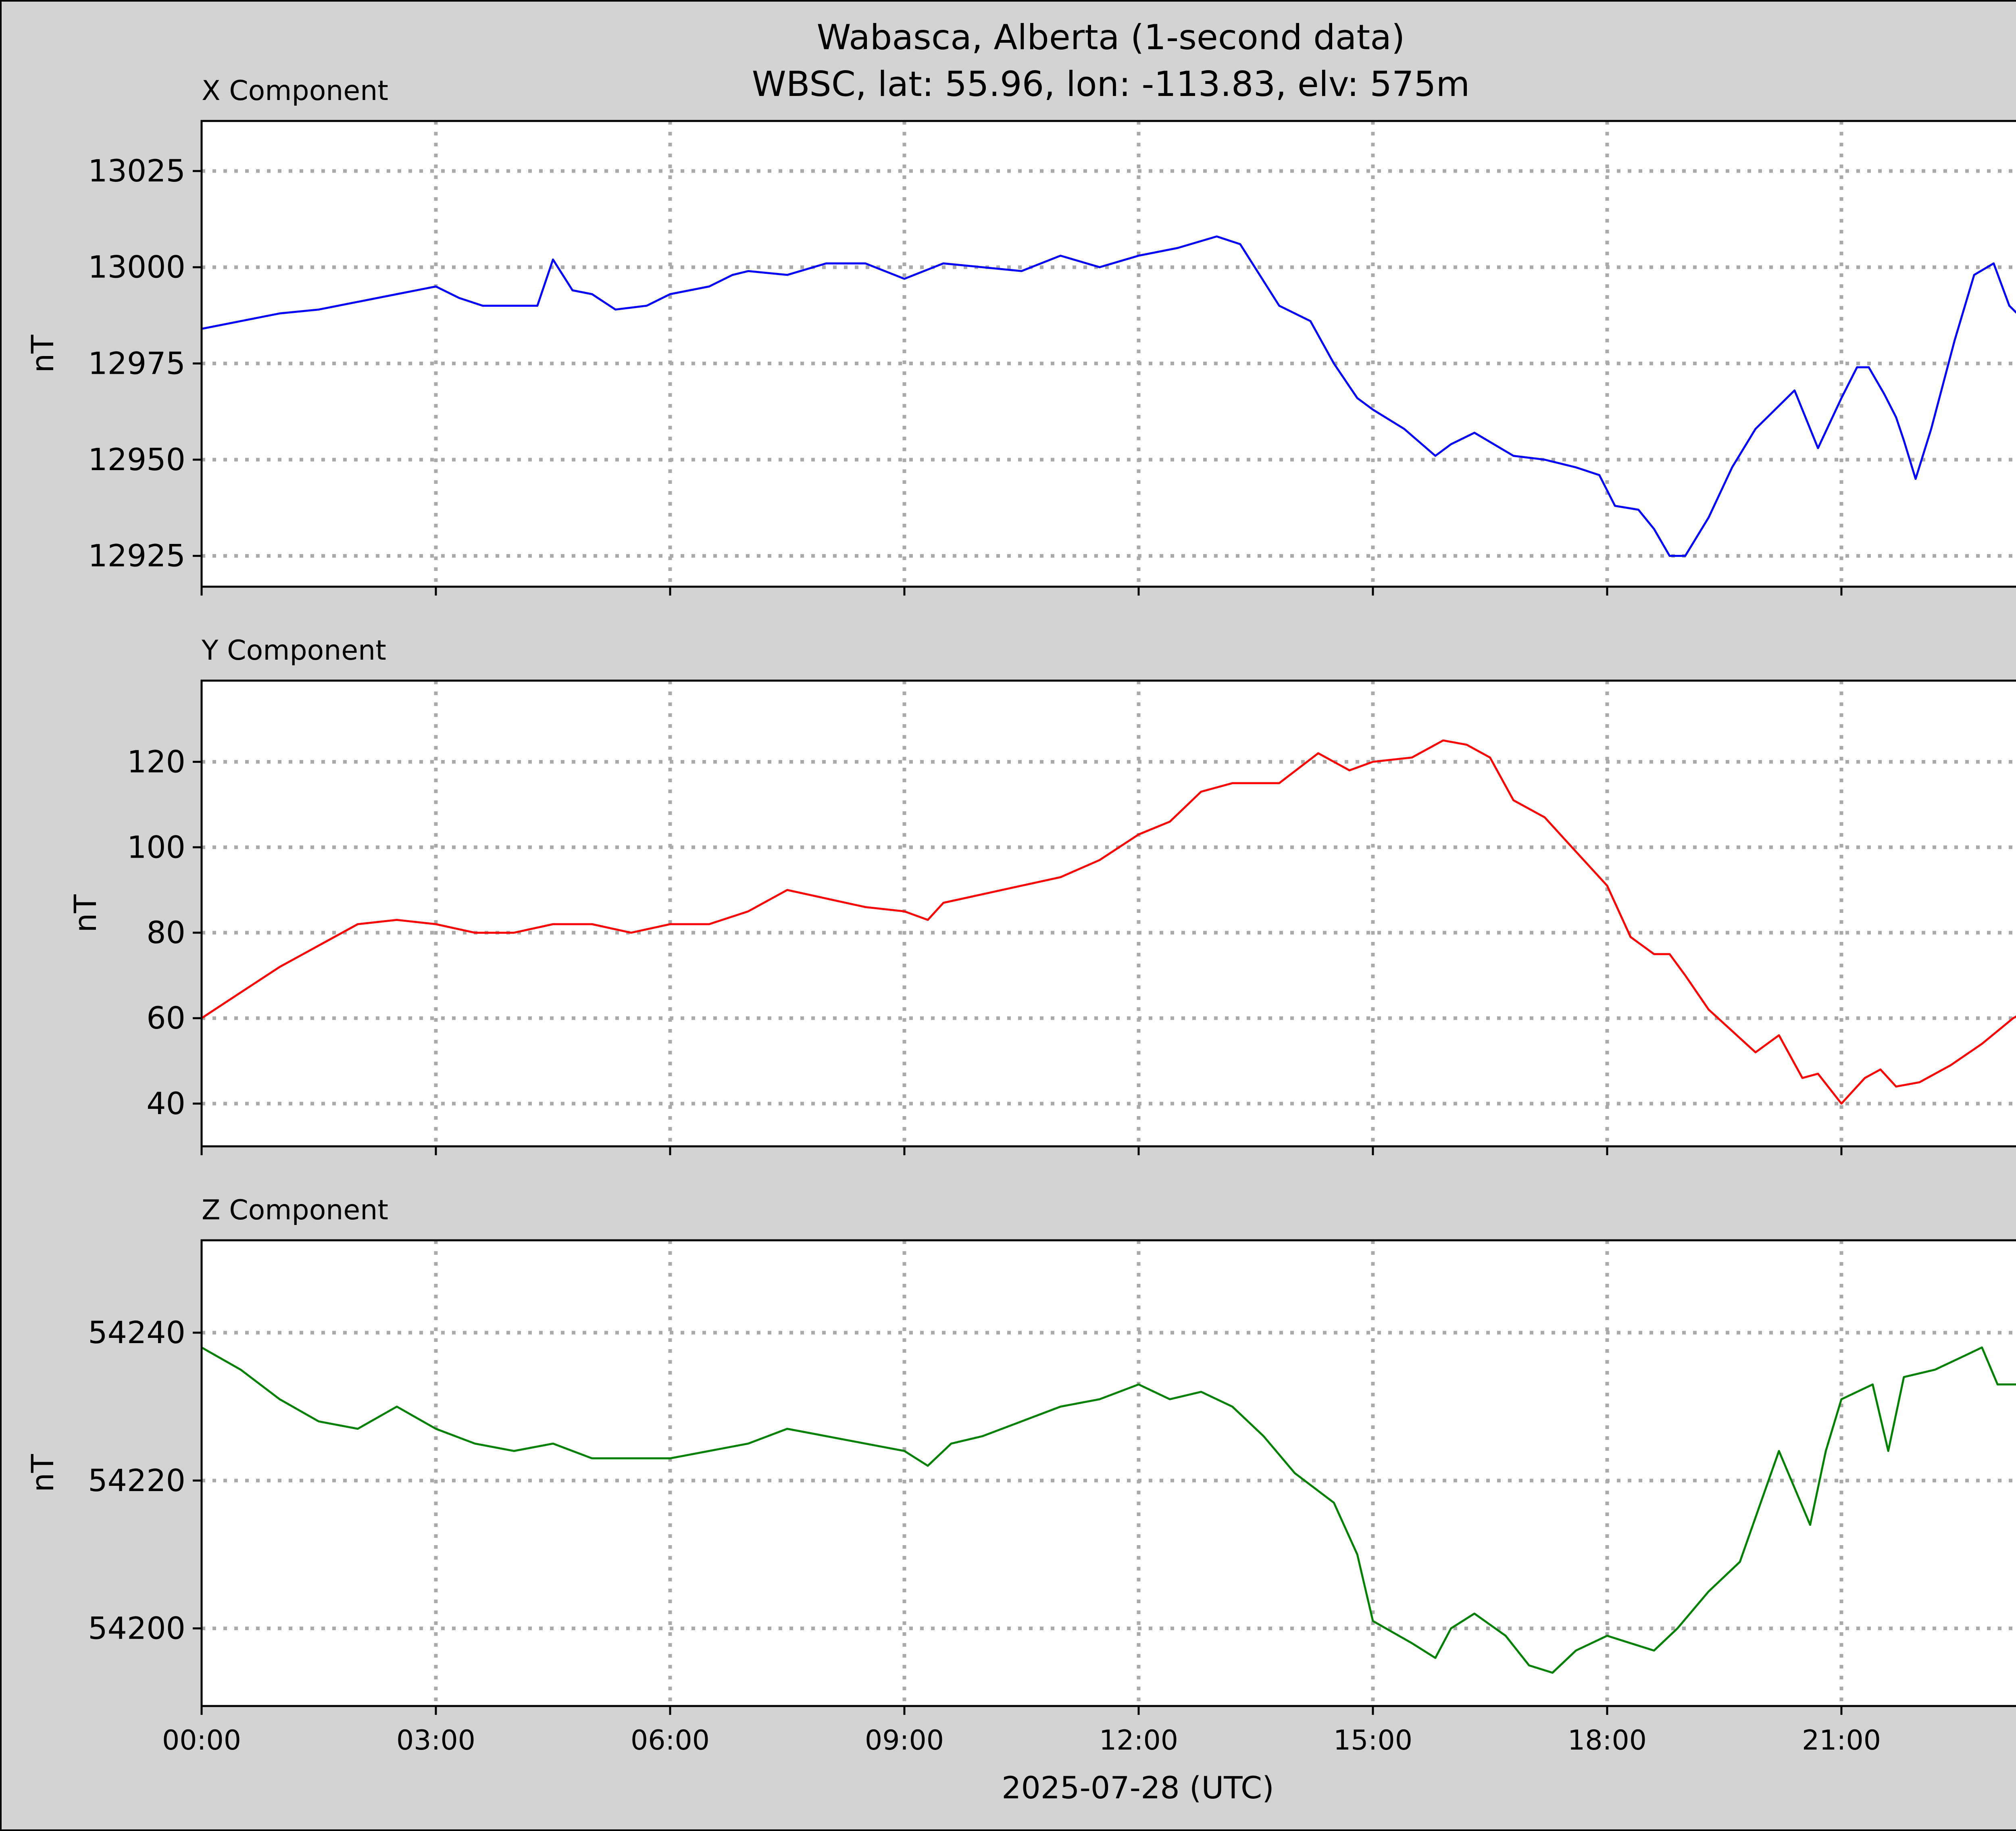  I want to click on y-tick-label: 54220, so click(136, 1480).